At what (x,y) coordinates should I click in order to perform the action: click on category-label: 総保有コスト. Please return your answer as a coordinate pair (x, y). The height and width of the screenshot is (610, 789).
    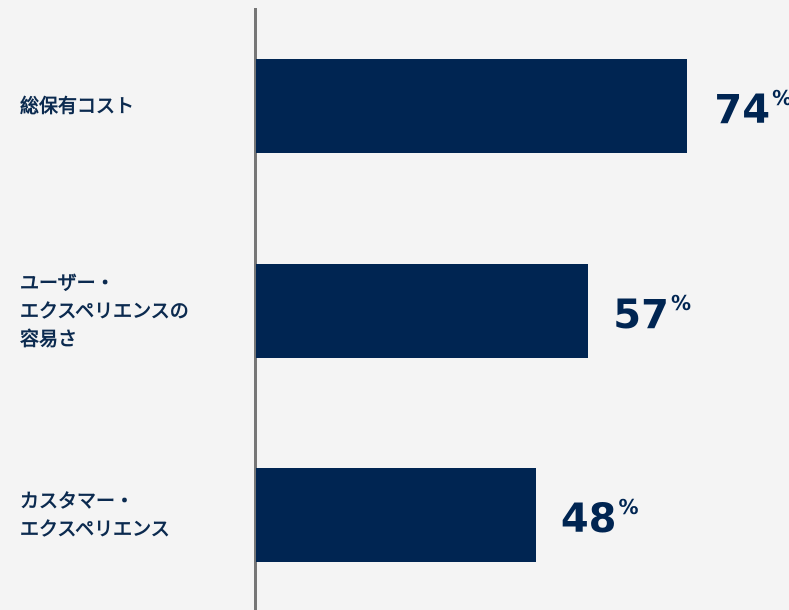
    Looking at the image, I should click on (135, 106).